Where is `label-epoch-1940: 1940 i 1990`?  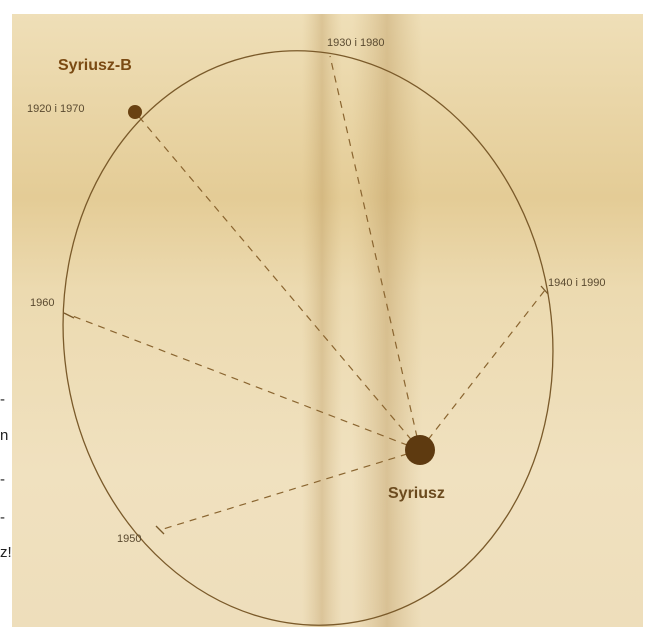 label-epoch-1940: 1940 i 1990 is located at coordinates (577, 283).